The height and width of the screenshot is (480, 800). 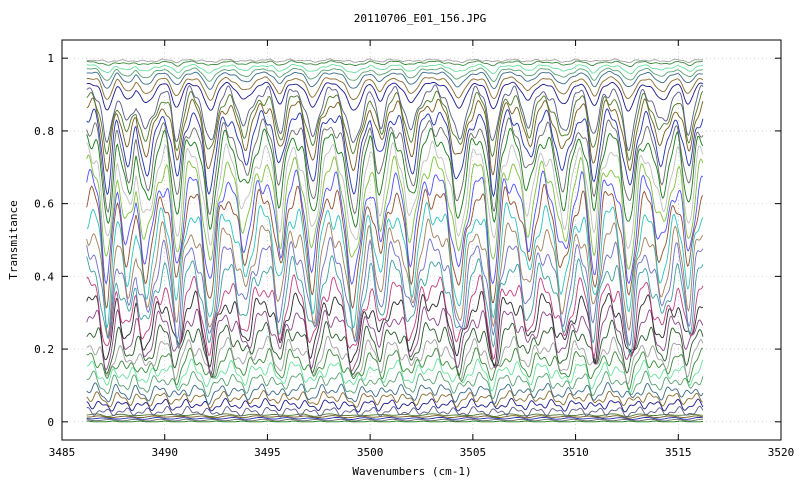 I want to click on y-tick-label: 0.6, so click(x=44, y=204).